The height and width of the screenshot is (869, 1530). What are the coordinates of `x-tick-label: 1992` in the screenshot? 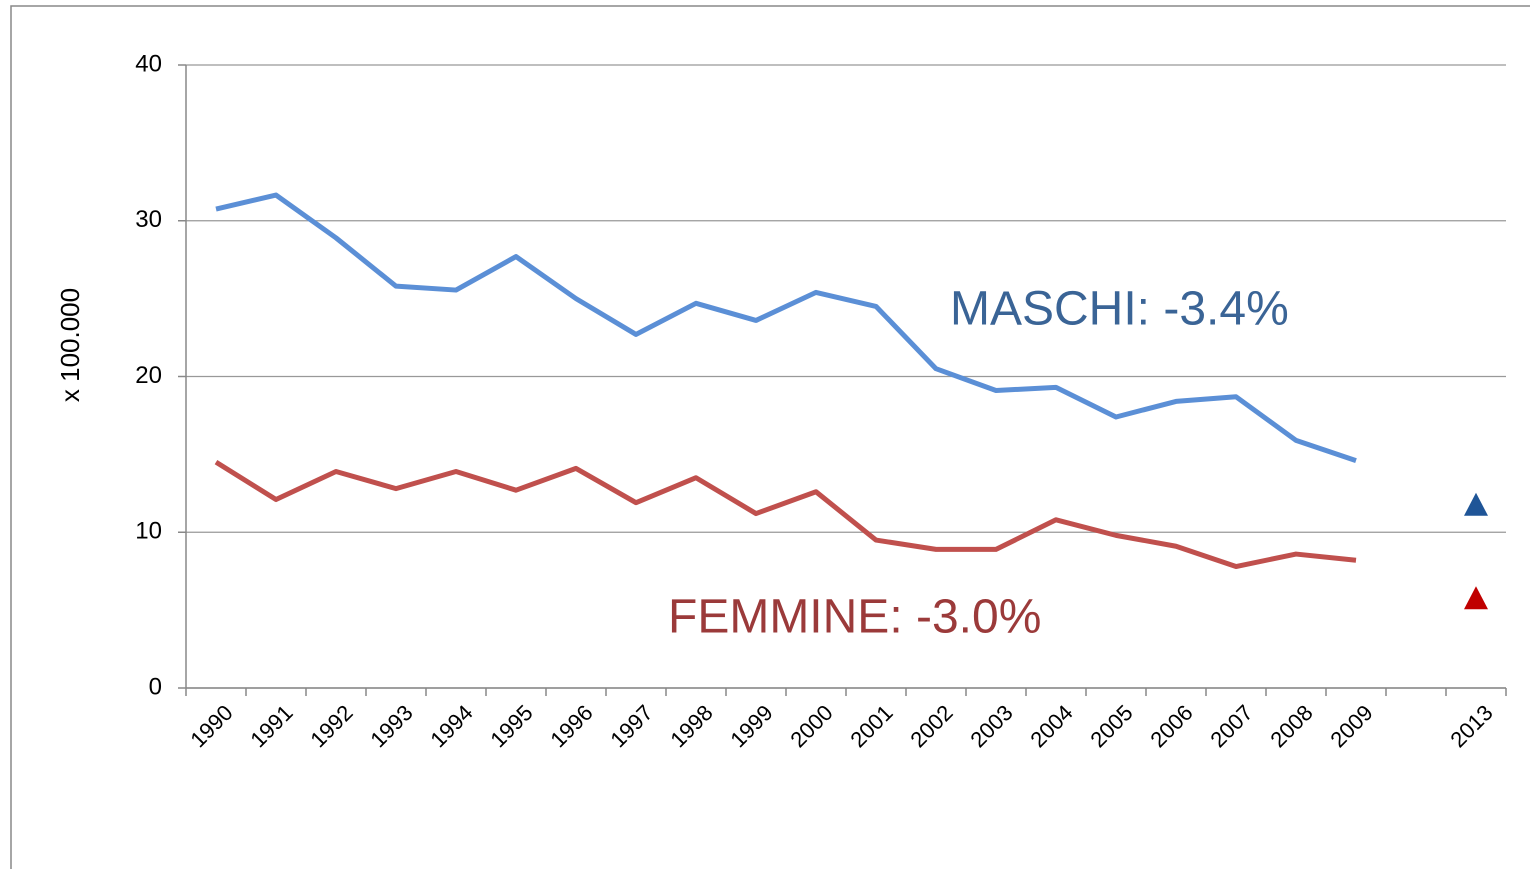 It's located at (331, 726).